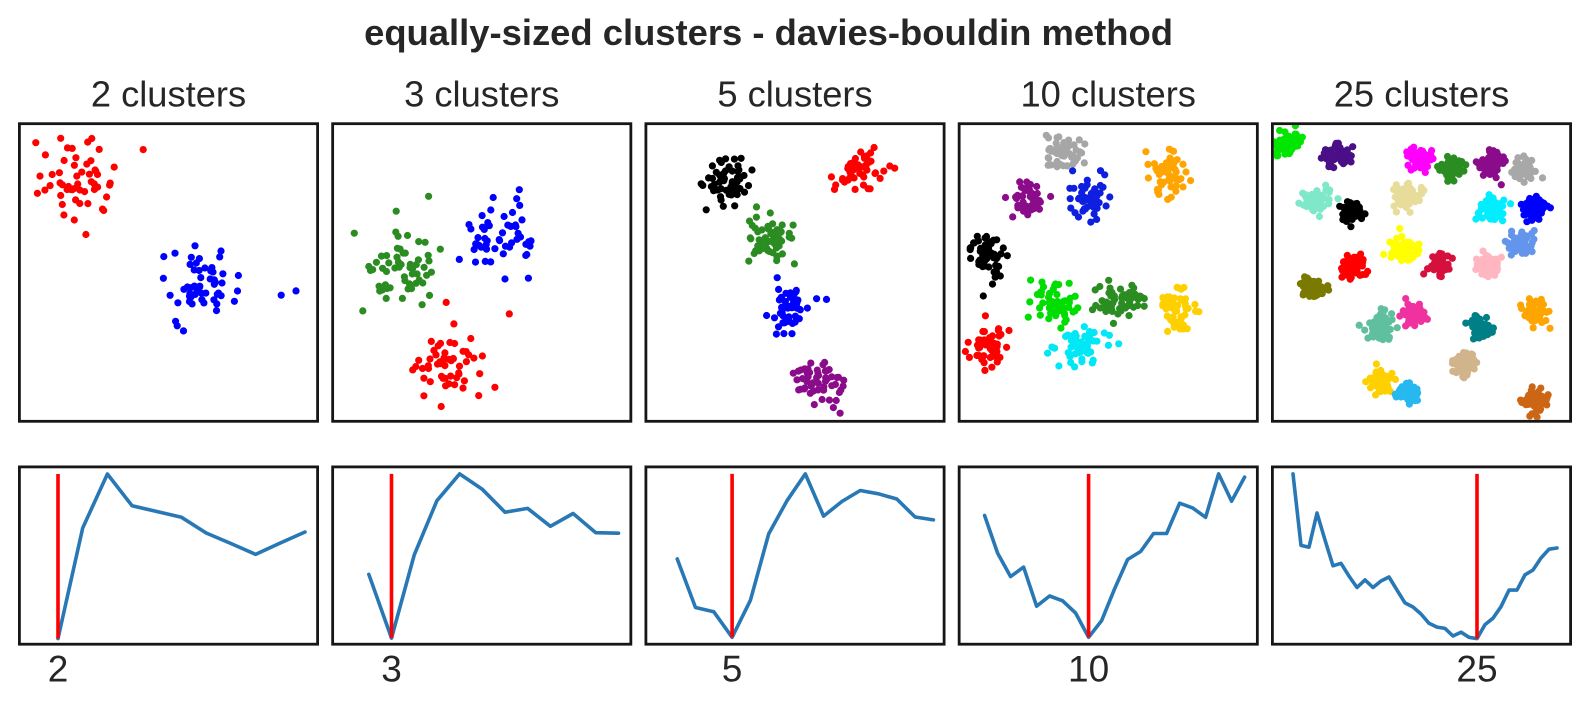 The height and width of the screenshot is (709, 1589). I want to click on svg-text: 2 clusters, so click(168, 94).